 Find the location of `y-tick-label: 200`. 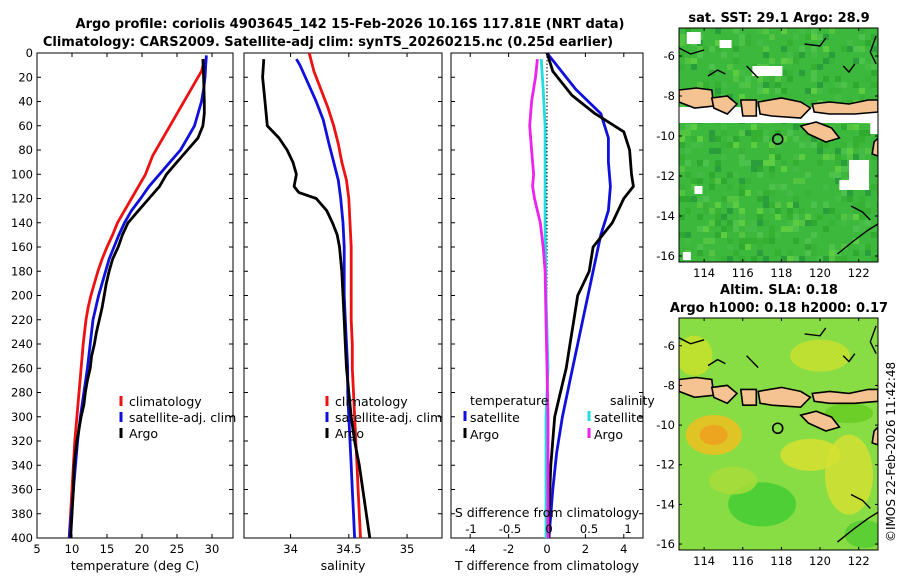

y-tick-label: 200 is located at coordinates (22, 296).